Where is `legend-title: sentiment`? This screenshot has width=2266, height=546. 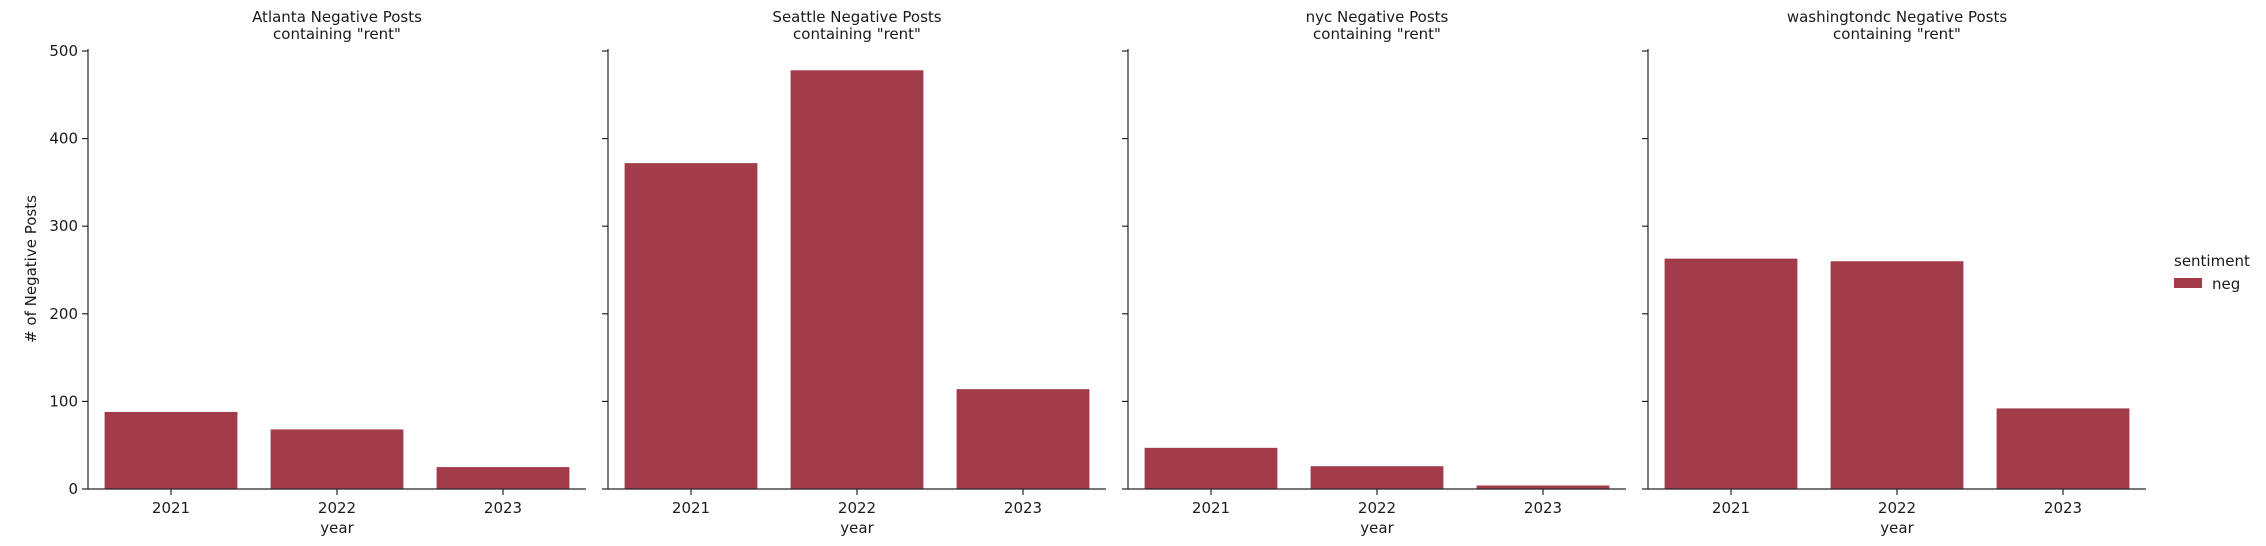
legend-title: sentiment is located at coordinates (2212, 261).